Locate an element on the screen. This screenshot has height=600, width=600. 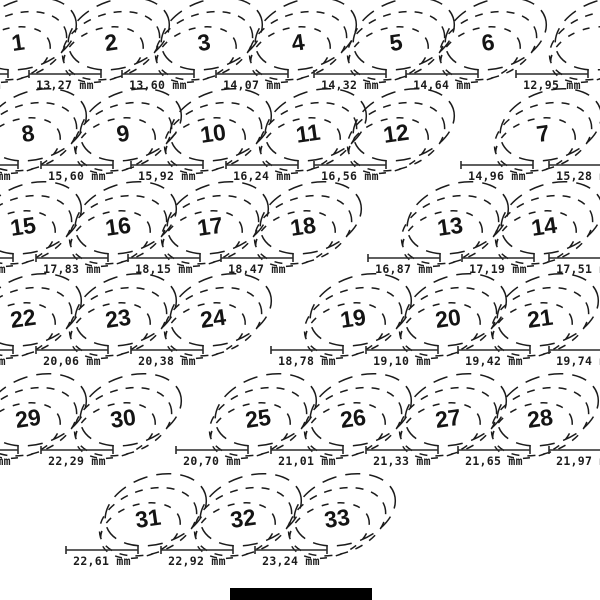
diameter-label: 14,96 mm is located at coordinates (497, 176).